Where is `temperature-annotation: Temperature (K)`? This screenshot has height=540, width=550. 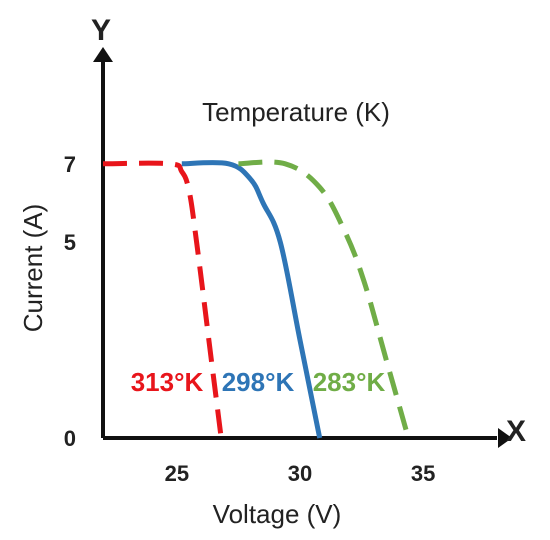
temperature-annotation: Temperature (K) is located at coordinates (296, 112).